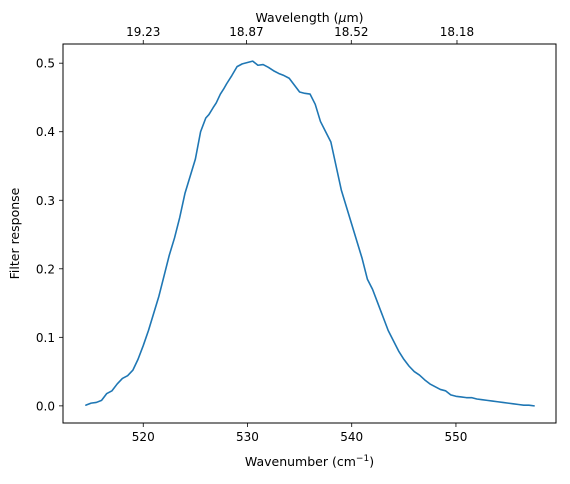 This screenshot has height=484, width=570. Describe the element at coordinates (457, 32) in the screenshot. I see `top-tick-label: 18.18` at that location.